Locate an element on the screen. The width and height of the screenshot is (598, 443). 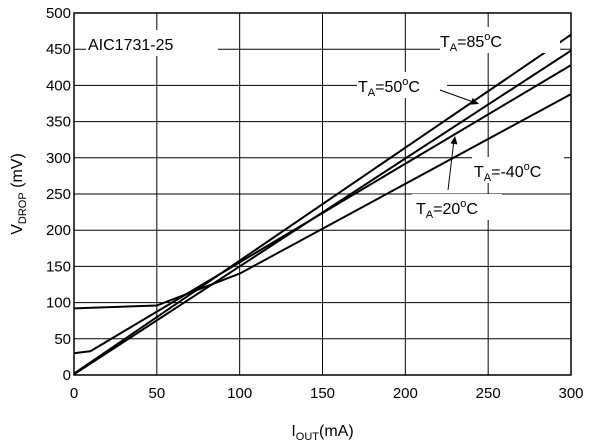
series-label: TA=-40oC is located at coordinates (507, 172).